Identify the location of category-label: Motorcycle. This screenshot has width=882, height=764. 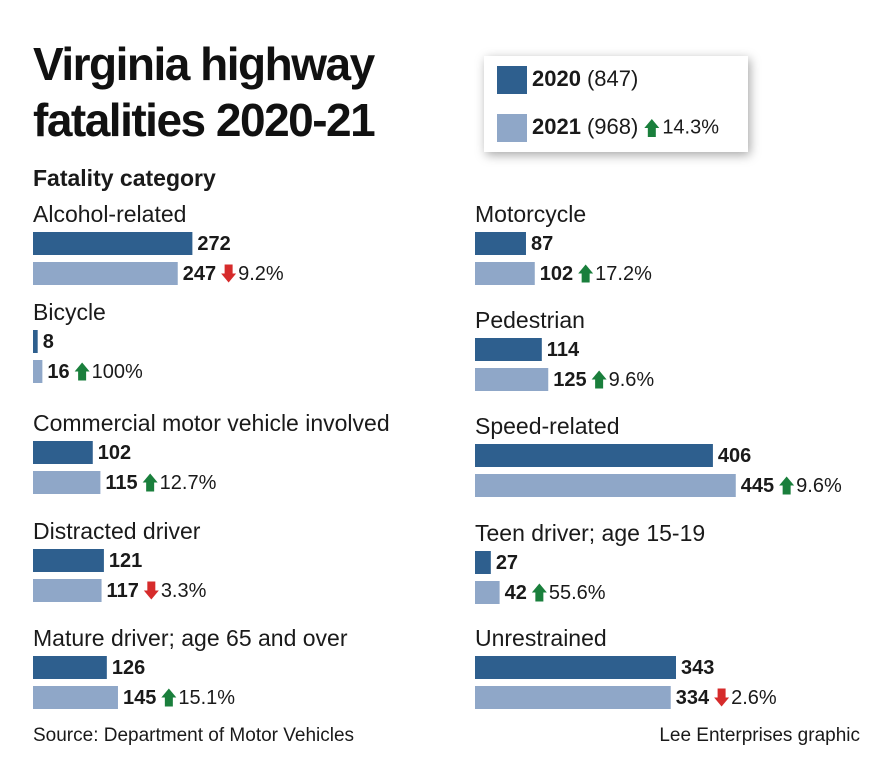
(530, 214).